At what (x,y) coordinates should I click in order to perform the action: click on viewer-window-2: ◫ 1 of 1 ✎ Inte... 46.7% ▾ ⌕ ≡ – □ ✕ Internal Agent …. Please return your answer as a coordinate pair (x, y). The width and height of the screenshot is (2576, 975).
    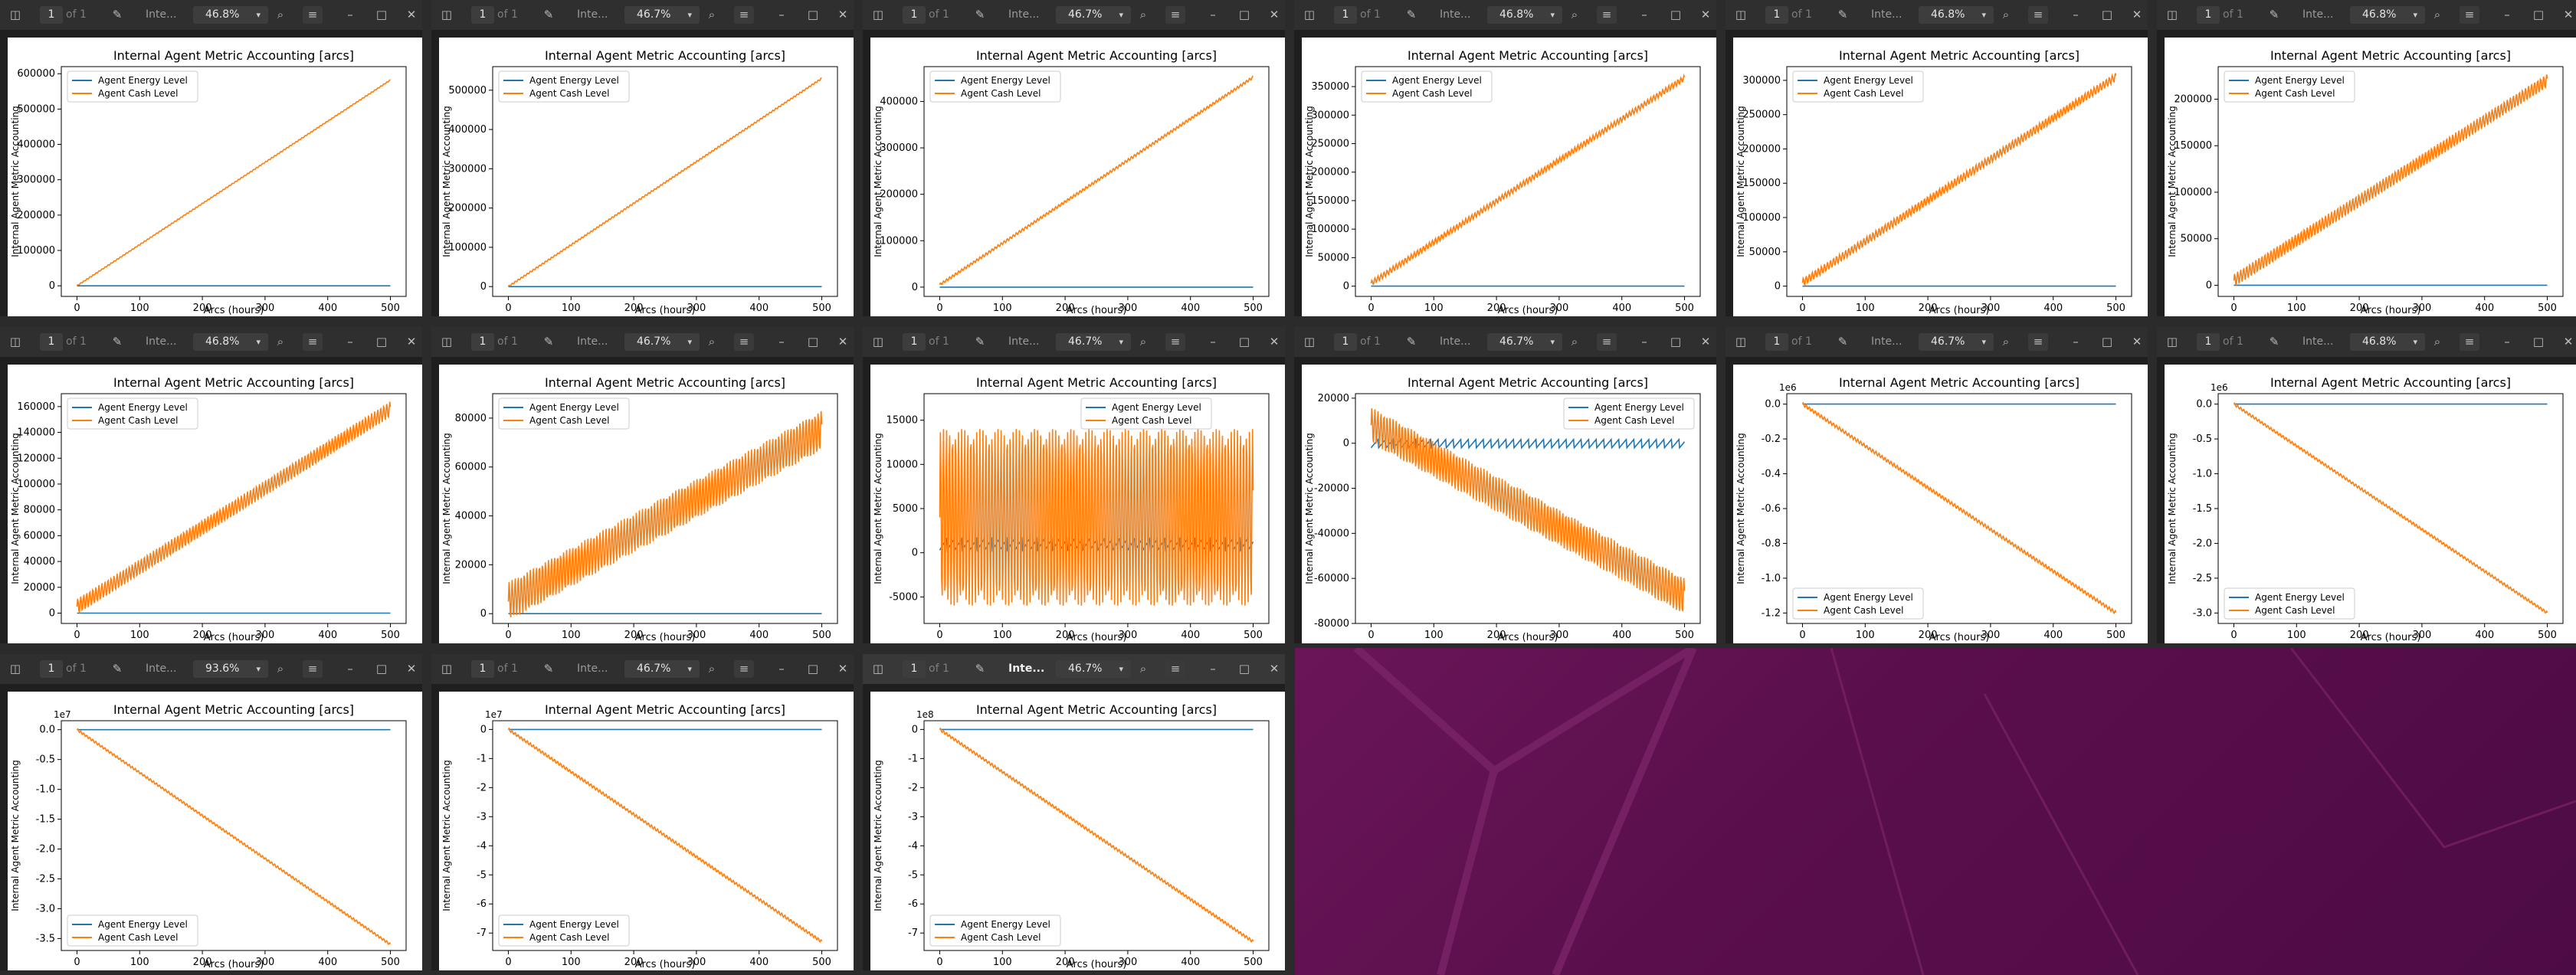
    Looking at the image, I should click on (642, 158).